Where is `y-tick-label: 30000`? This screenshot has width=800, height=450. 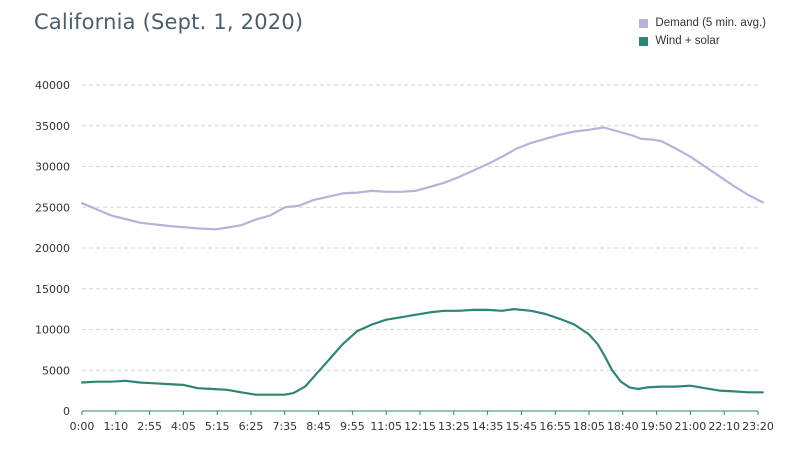 y-tick-label: 30000 is located at coordinates (52, 167).